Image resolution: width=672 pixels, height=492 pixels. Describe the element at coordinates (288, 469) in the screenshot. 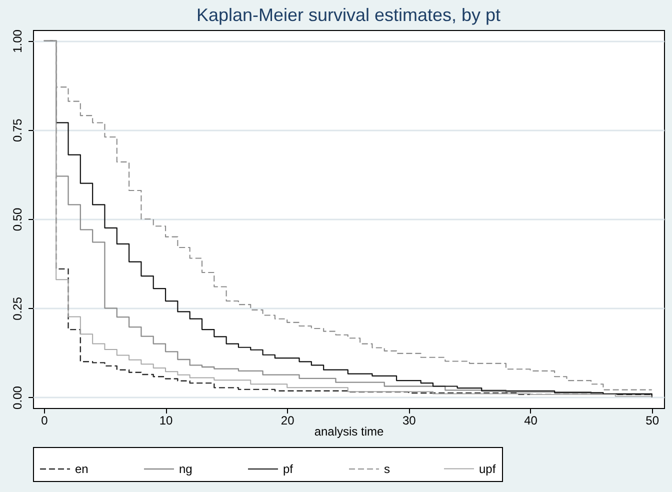

I see `legend-label: pf` at that location.